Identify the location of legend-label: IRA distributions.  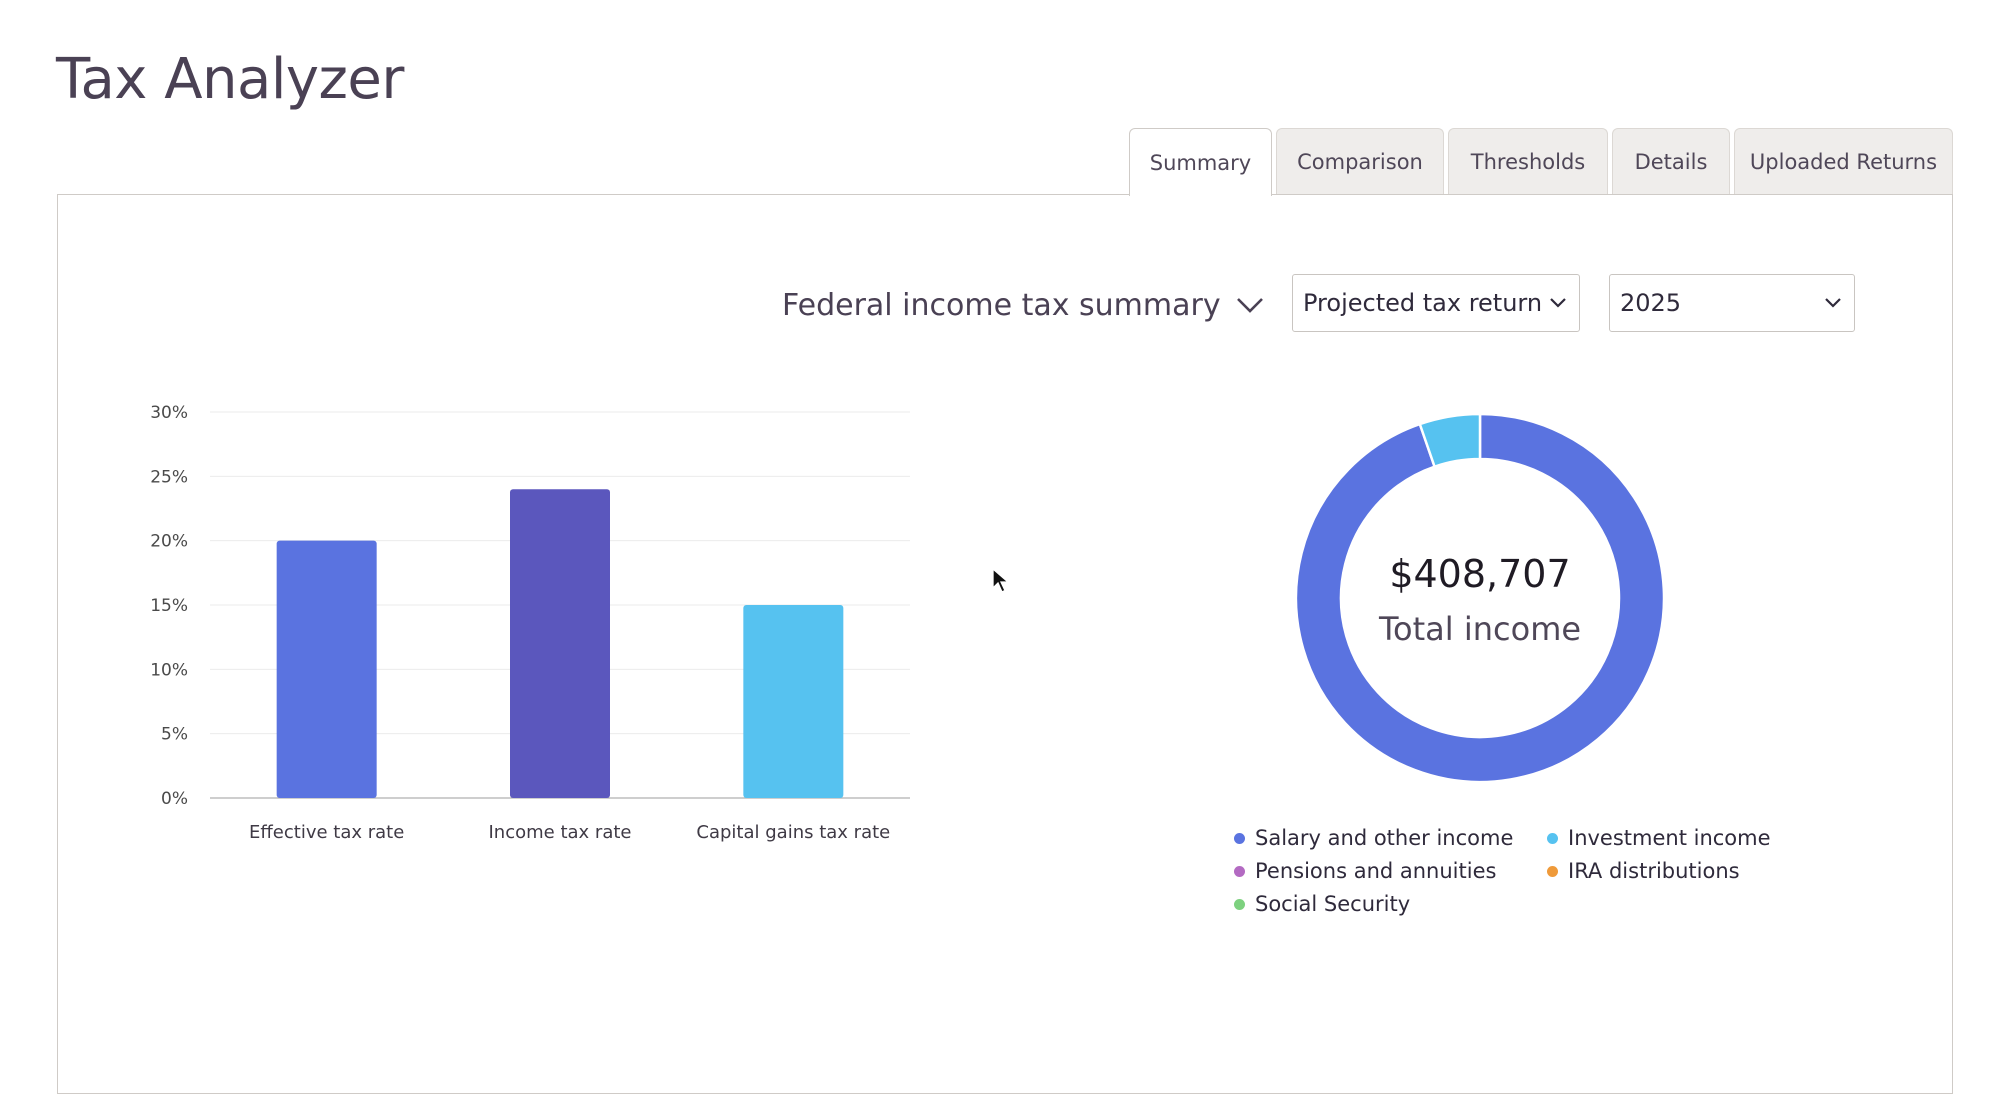
(1654, 871).